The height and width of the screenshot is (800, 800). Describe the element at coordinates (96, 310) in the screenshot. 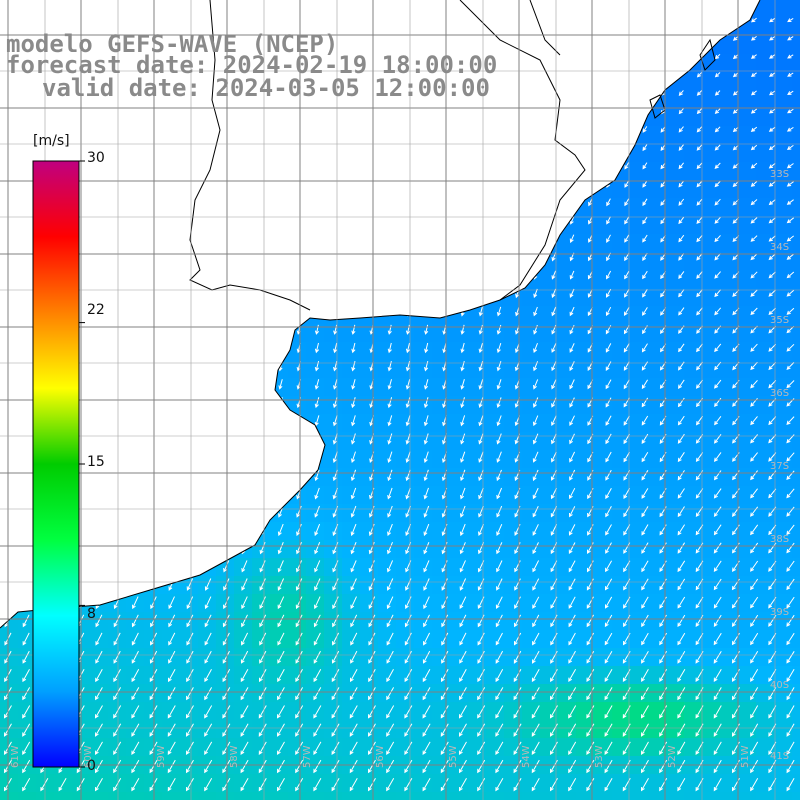

I see `colorbar-label-22: 22` at that location.